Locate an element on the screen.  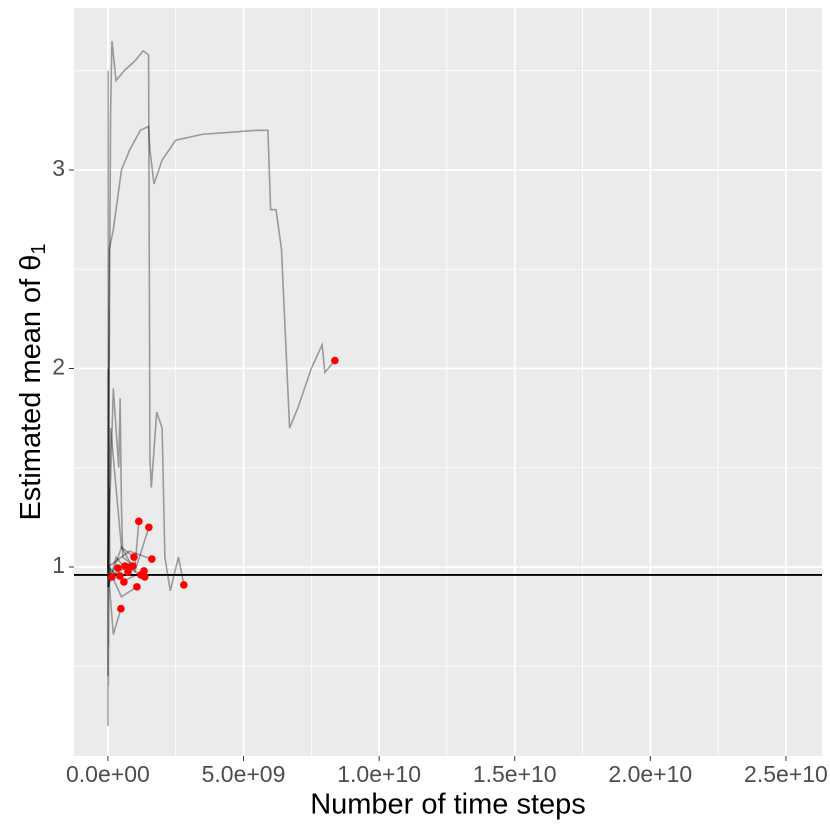
x-tick-label: 2.5e+10 is located at coordinates (786, 774).